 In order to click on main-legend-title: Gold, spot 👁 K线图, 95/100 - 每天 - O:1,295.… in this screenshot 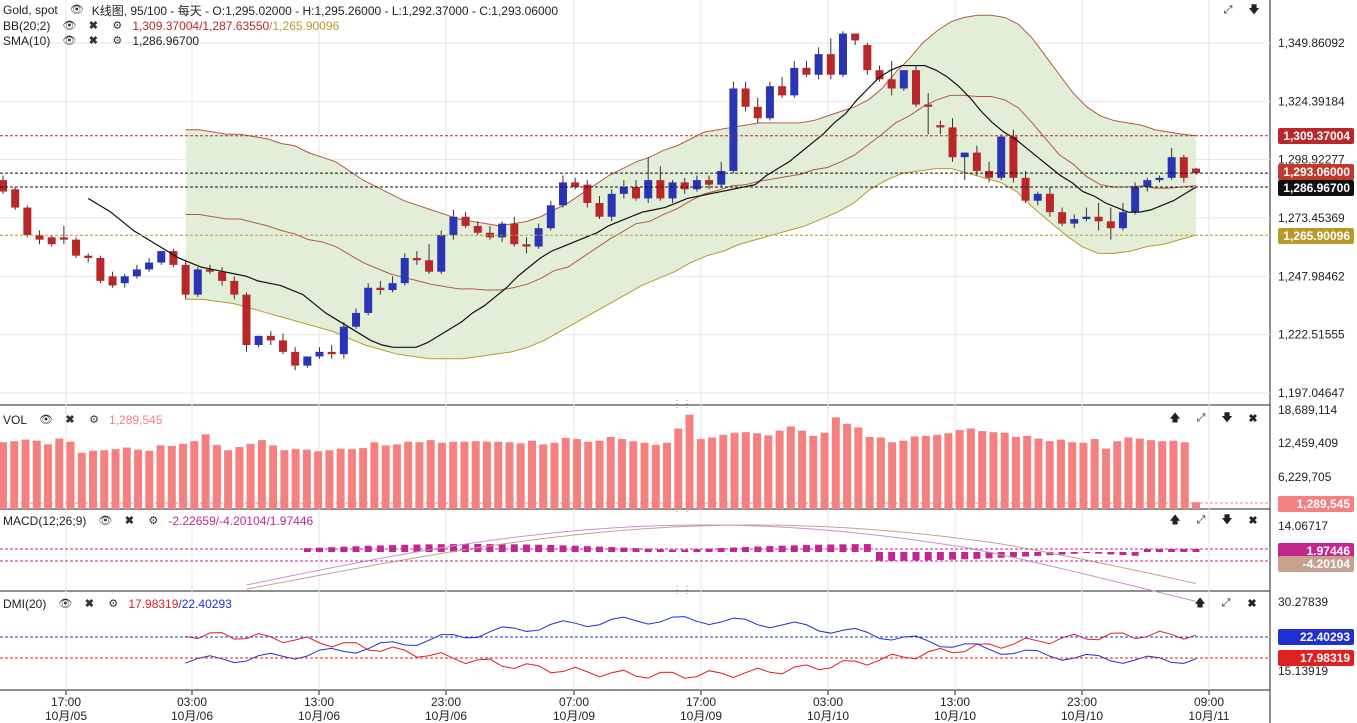, I will do `click(280, 10)`.